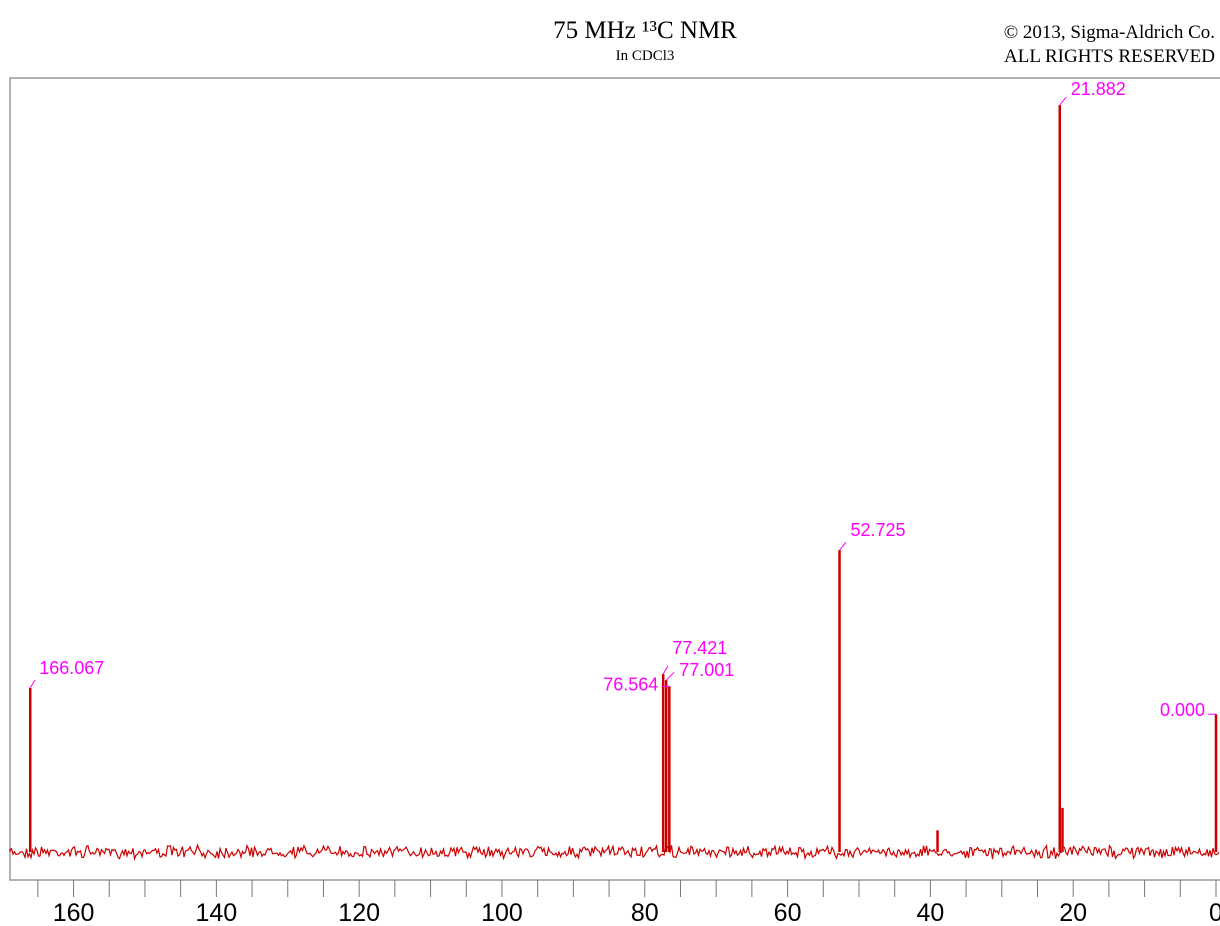  Describe the element at coordinates (699, 648) in the screenshot. I see `peak-label: 77.421` at that location.